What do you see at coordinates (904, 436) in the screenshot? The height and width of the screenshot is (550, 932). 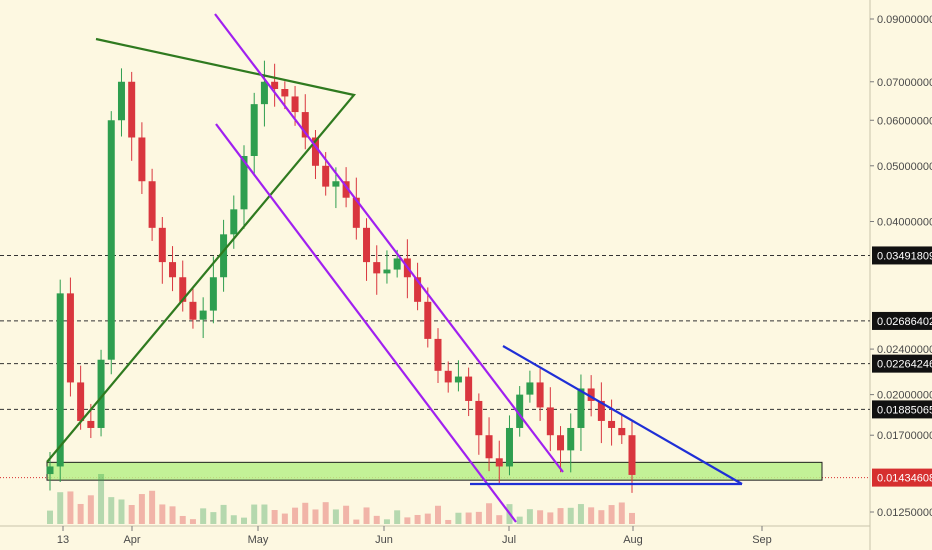 I see `y-tick-label: 0.01700000` at bounding box center [904, 436].